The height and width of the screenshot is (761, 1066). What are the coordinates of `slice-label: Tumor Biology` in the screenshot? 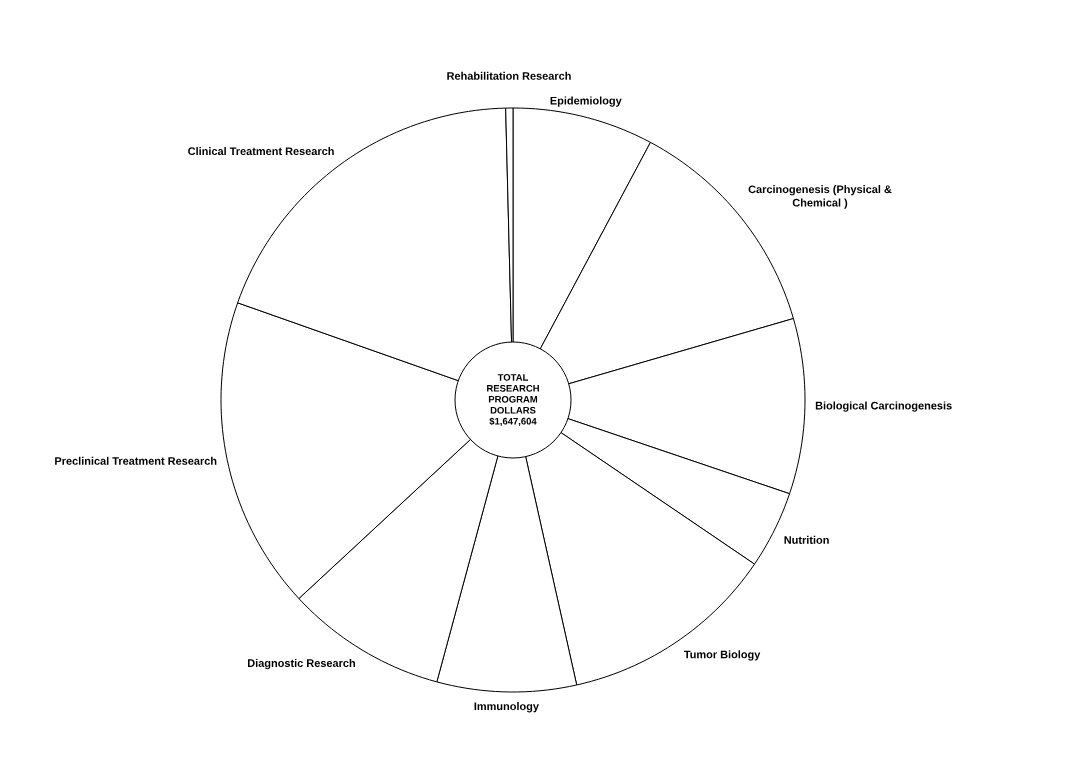 It's located at (722, 655).